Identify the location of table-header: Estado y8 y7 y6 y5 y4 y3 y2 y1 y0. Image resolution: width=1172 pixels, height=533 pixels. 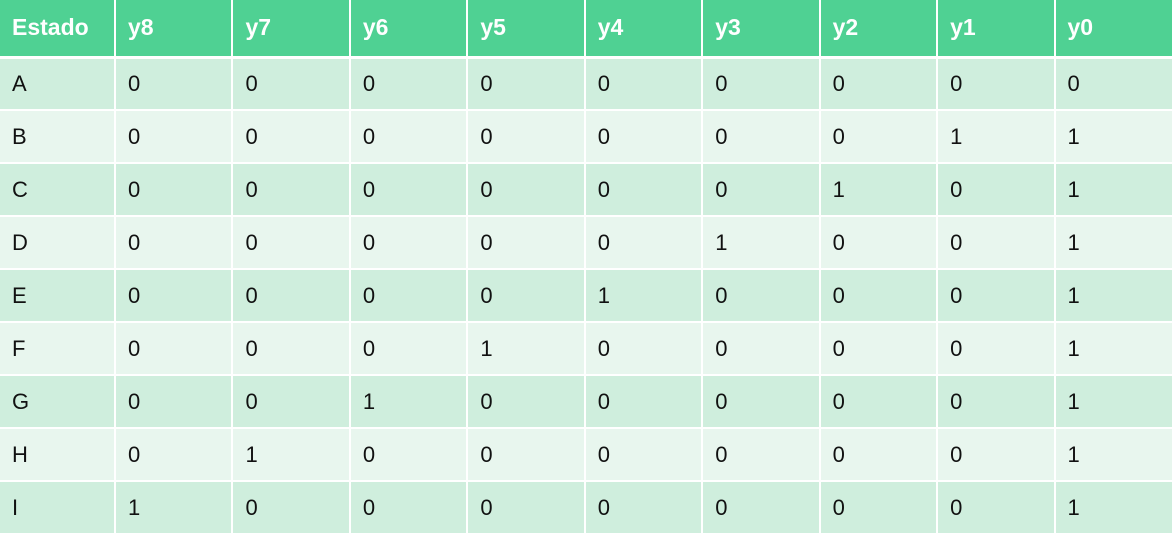
(586, 29).